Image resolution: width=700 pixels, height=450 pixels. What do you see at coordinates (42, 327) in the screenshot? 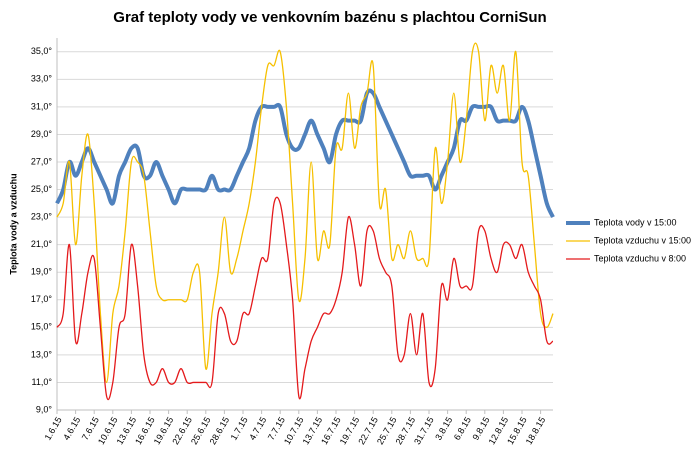
I see `y-tick-label: 15,0°` at bounding box center [42, 327].